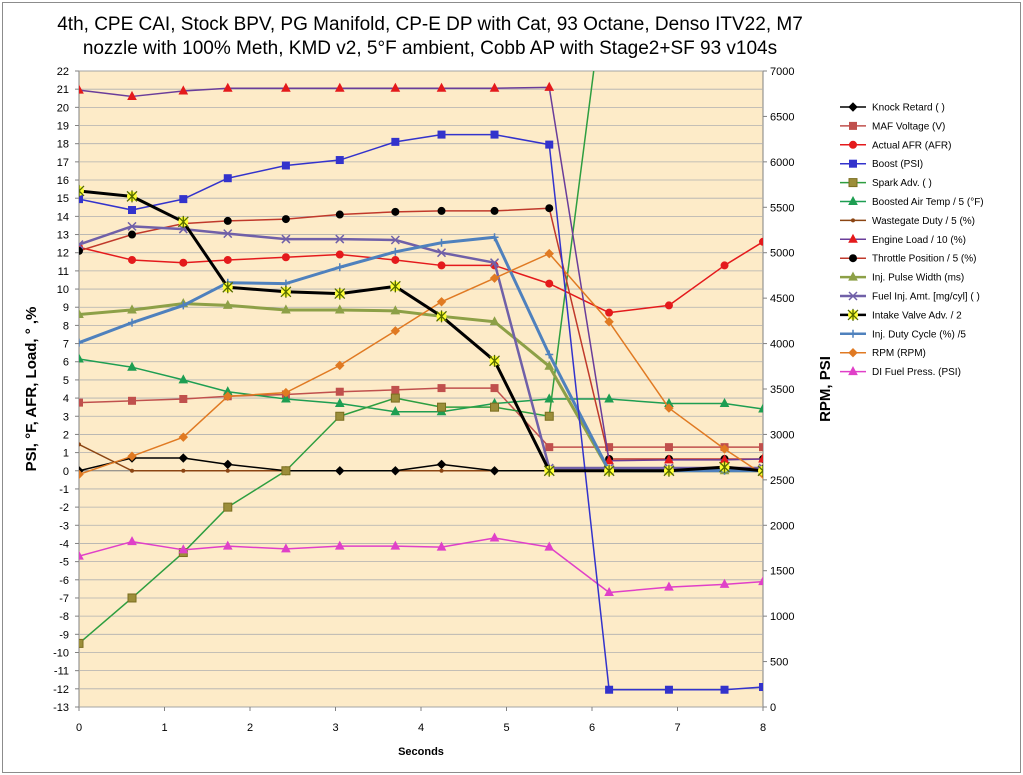 This screenshot has height=775, width=1023. Describe the element at coordinates (31, 389) in the screenshot. I see `y-axis-left-title: PSI, °F, AFR, Load, ° ,%` at that location.